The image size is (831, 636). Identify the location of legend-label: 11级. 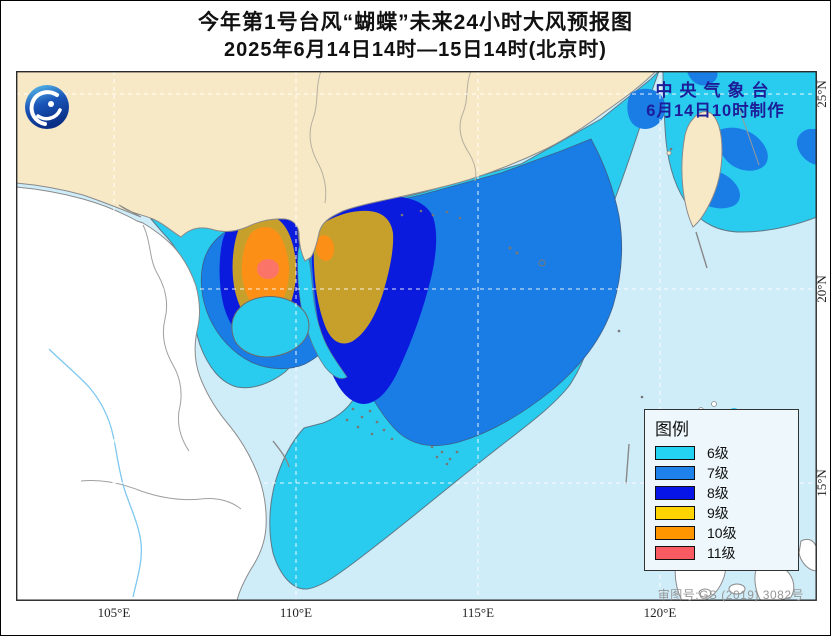
(721, 553).